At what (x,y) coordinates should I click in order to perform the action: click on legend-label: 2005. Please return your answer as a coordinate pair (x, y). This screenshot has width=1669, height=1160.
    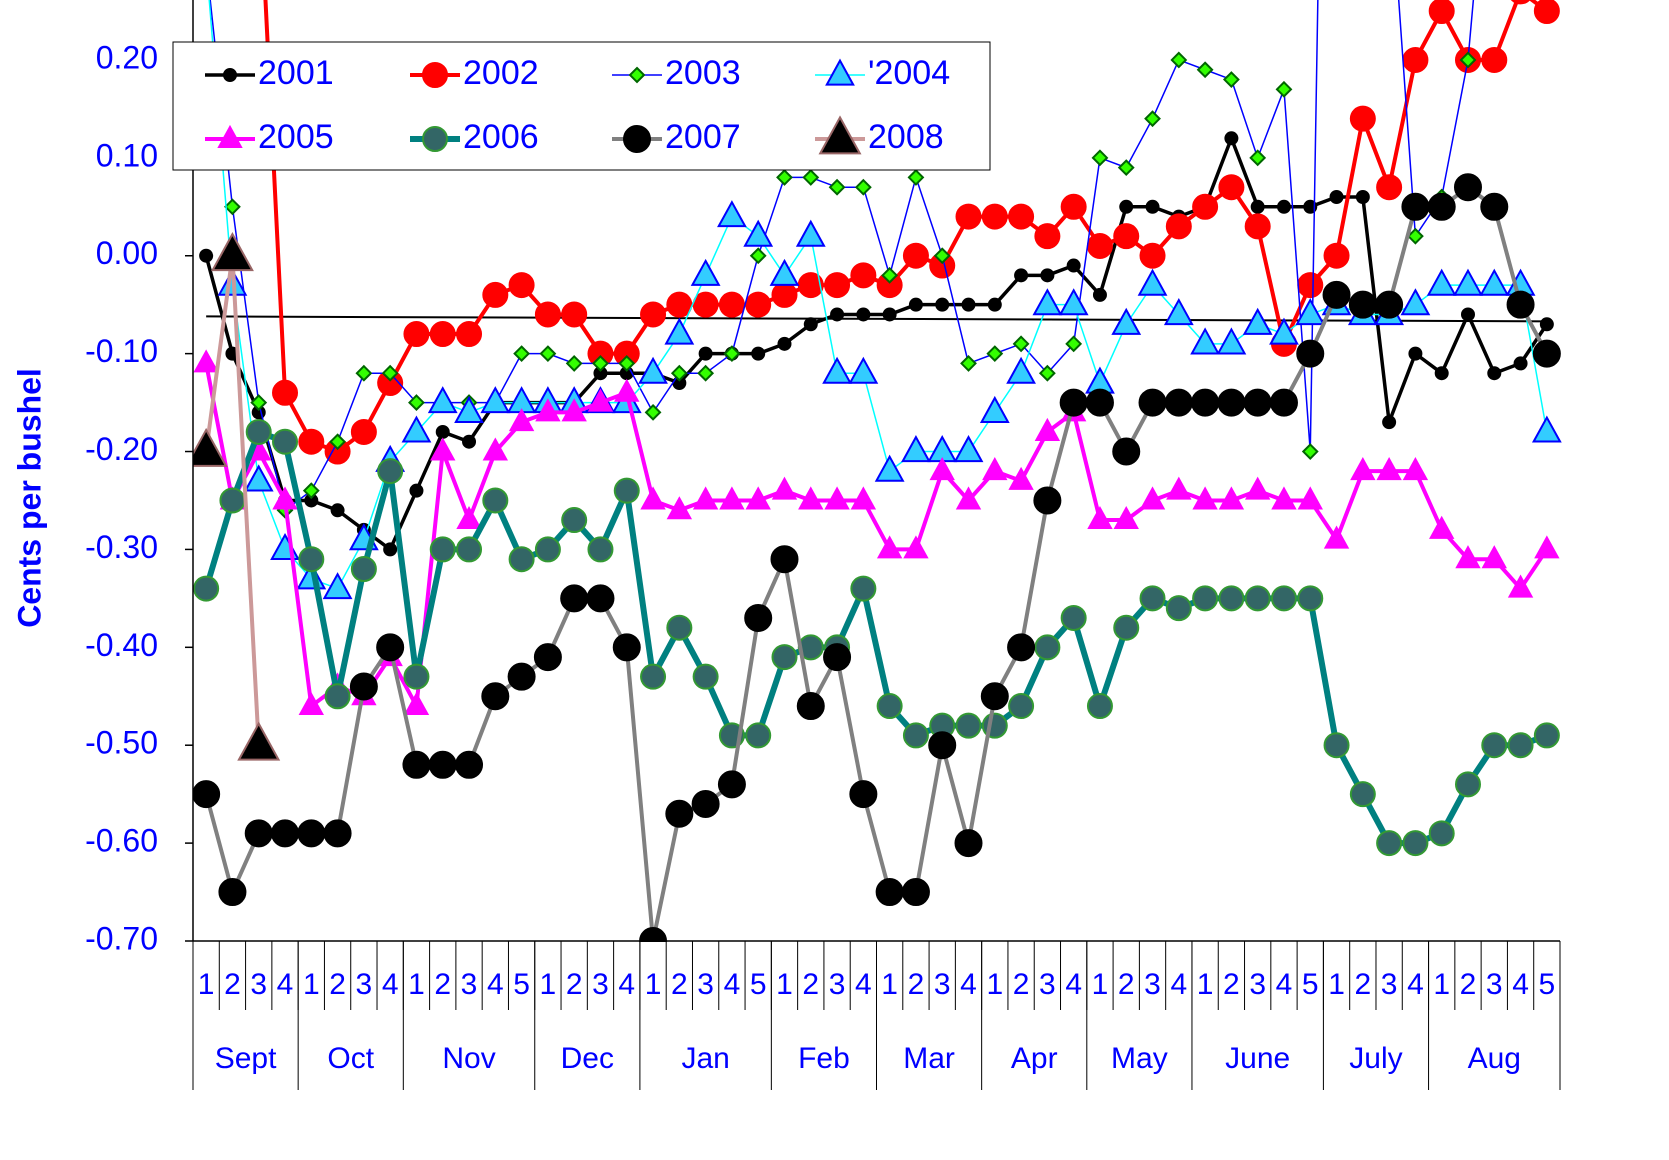
    Looking at the image, I should click on (296, 137).